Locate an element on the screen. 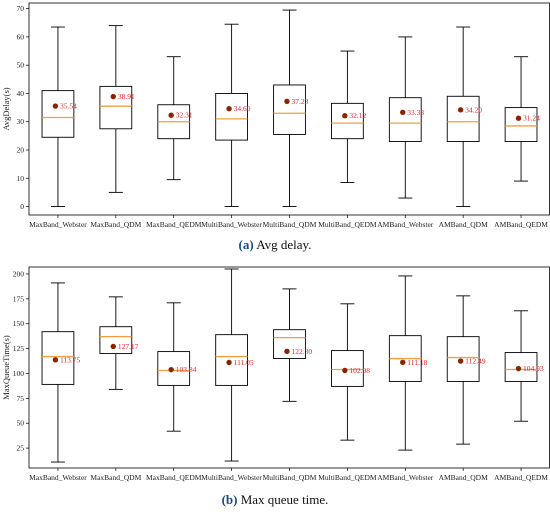 This screenshot has height=514, width=550. caption-b: (b) Max queue time. is located at coordinates (275, 500).